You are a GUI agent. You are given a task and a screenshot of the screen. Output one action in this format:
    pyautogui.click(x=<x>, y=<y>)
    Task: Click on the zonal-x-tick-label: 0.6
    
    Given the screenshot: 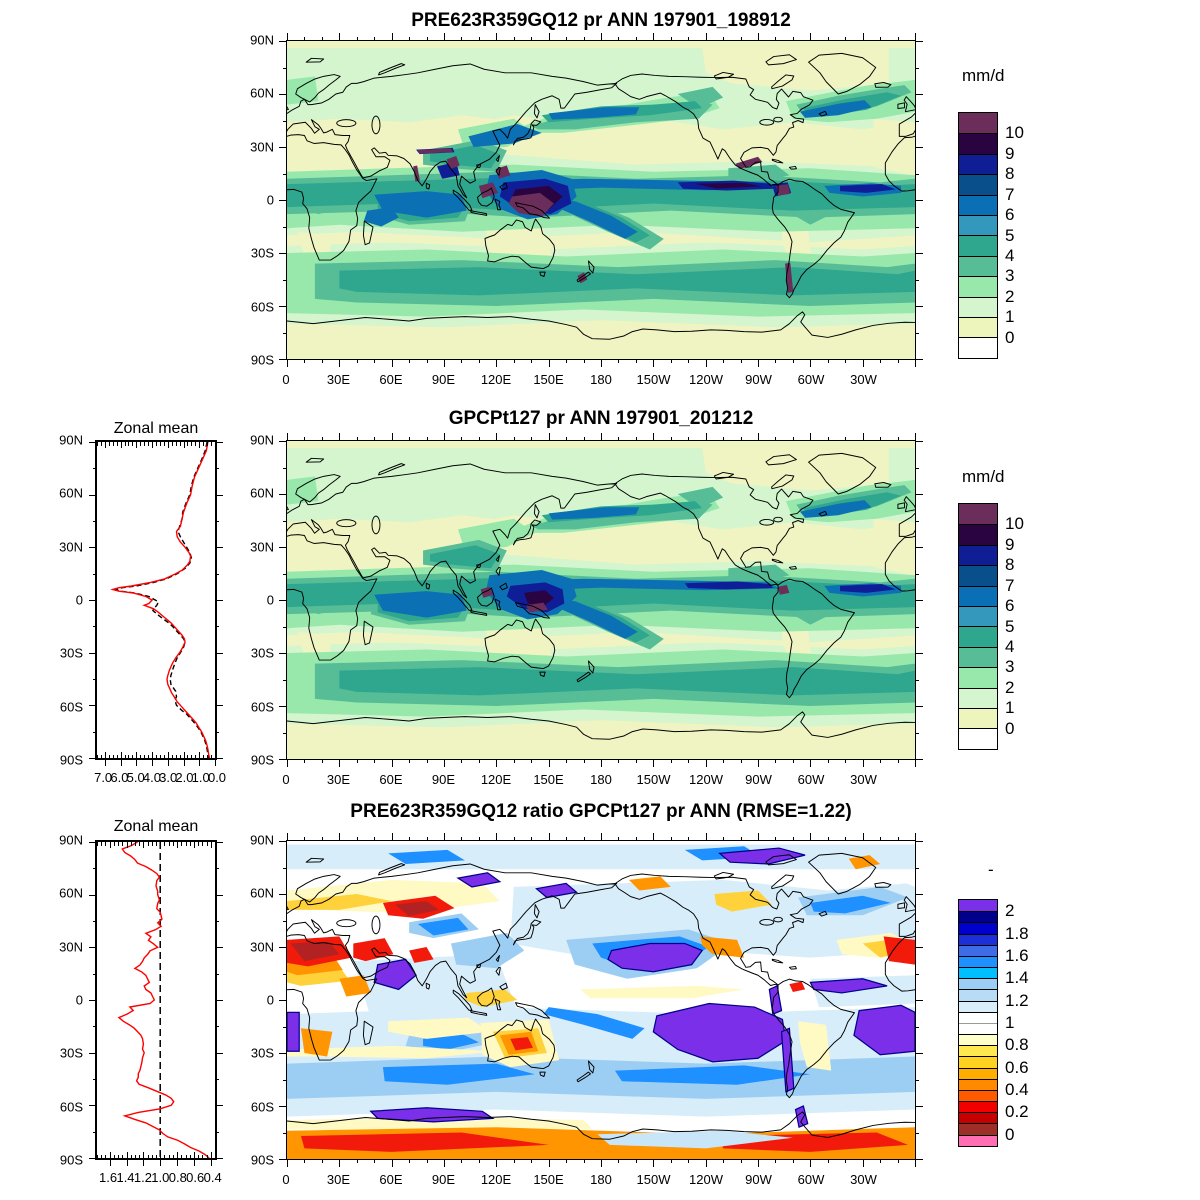 What is the action you would take?
    pyautogui.click(x=195, y=1177)
    